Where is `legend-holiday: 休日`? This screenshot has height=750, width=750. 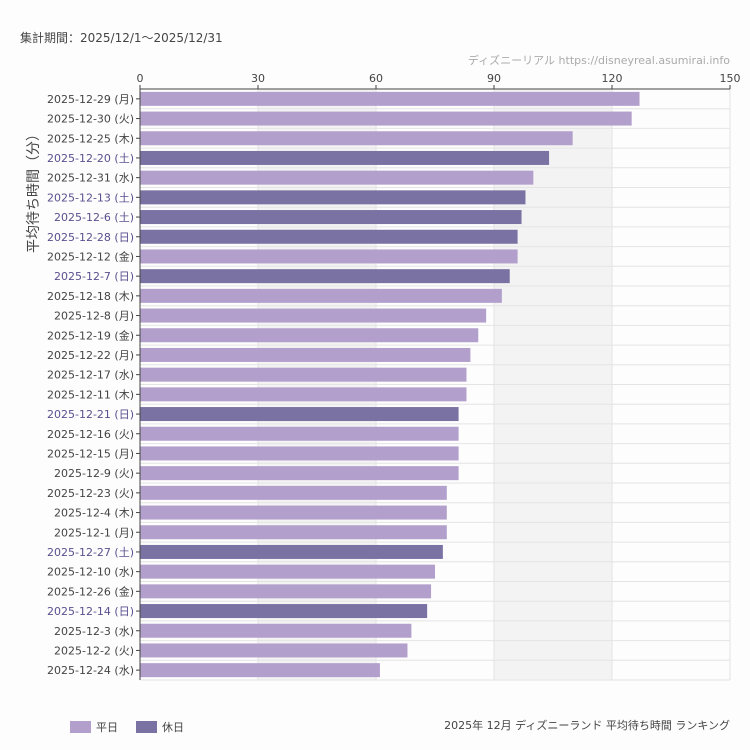
legend-holiday: 休日 is located at coordinates (160, 727).